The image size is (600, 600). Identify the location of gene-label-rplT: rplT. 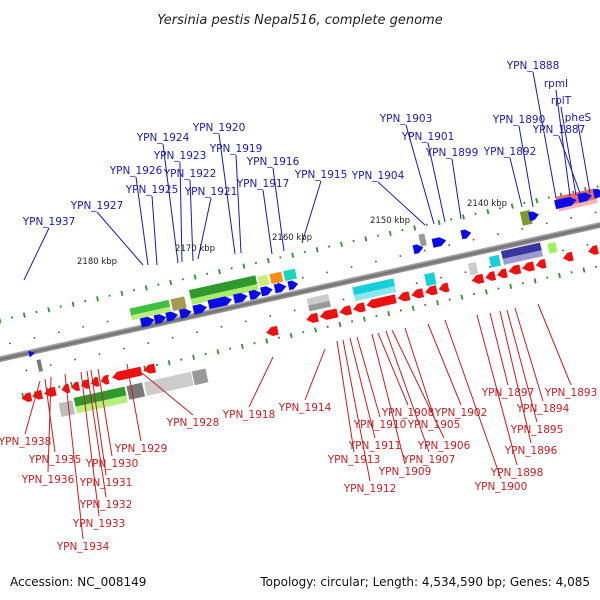
(561, 101).